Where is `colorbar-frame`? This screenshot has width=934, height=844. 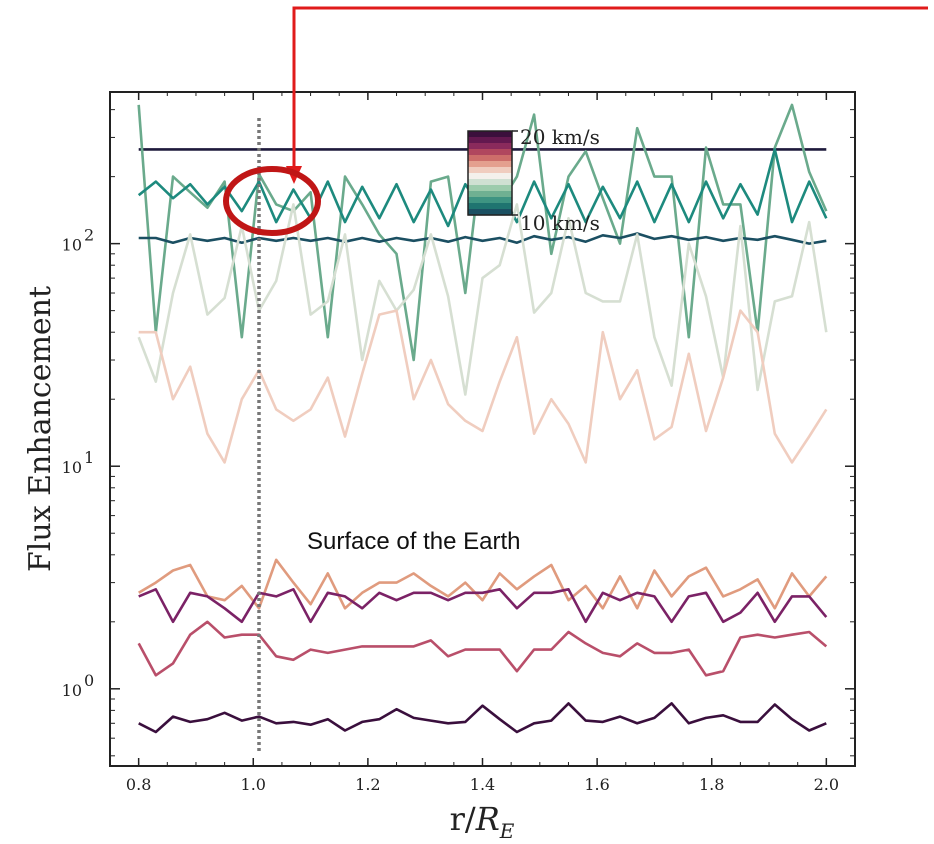 colorbar-frame is located at coordinates (490, 173).